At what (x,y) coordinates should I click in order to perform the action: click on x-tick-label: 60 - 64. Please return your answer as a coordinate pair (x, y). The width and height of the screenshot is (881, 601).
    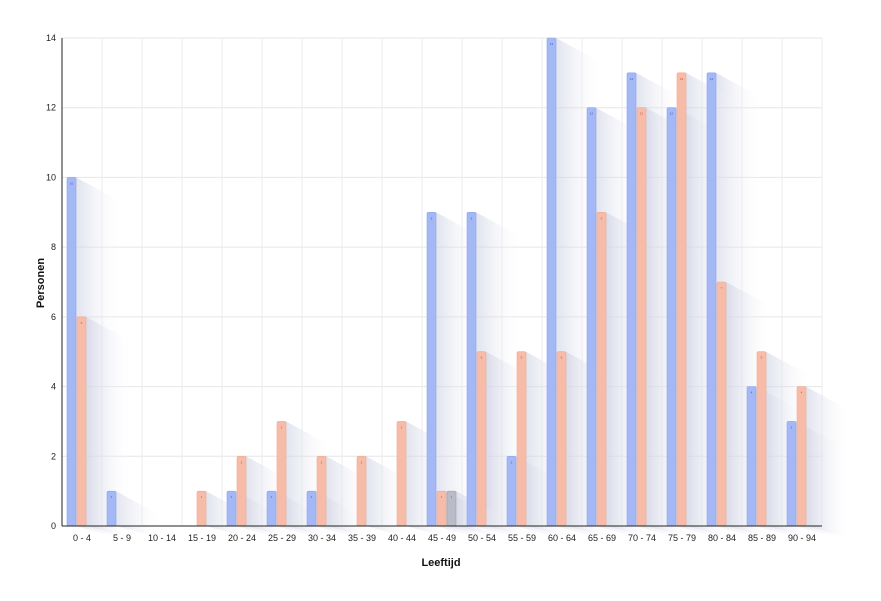
    Looking at the image, I should click on (562, 538).